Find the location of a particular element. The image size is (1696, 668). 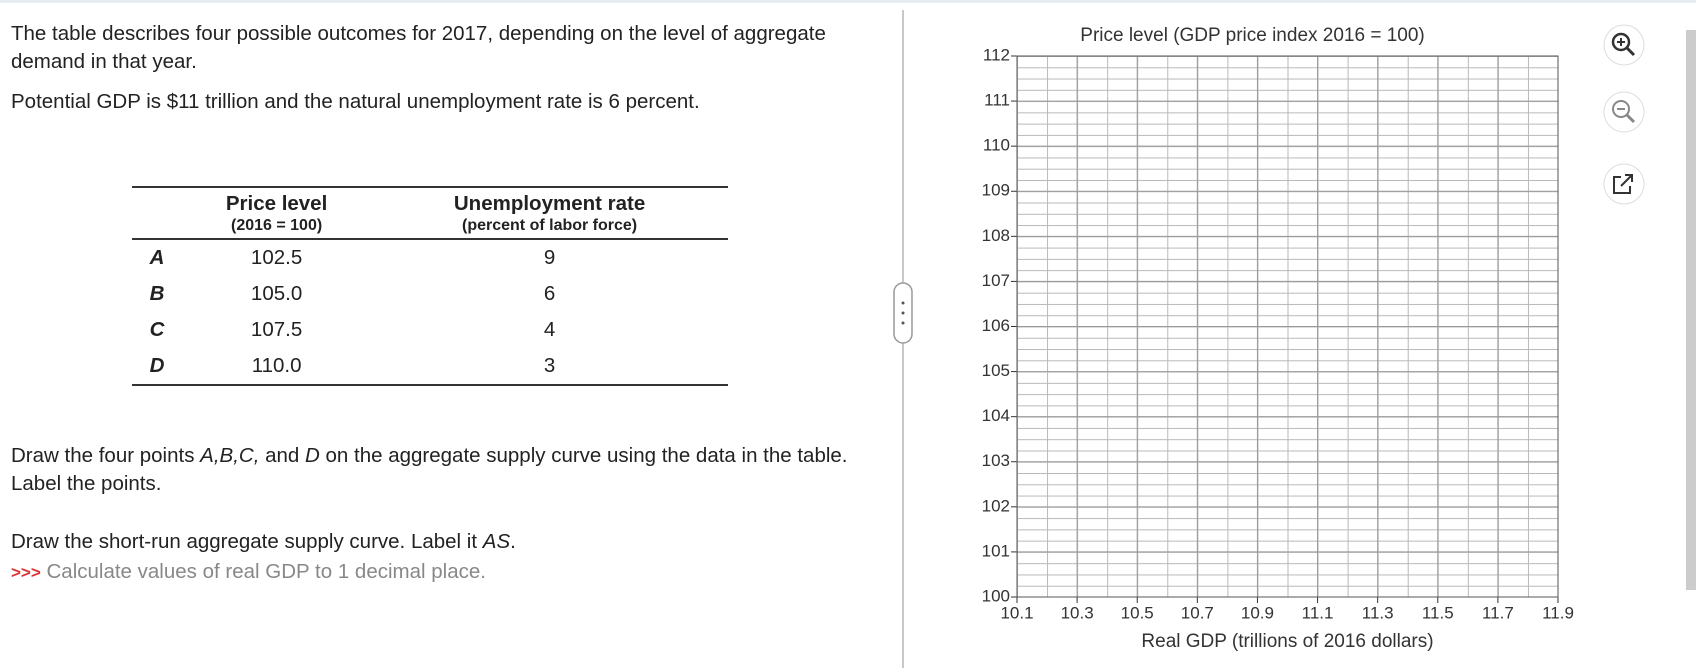

top-border is located at coordinates (848, 1).